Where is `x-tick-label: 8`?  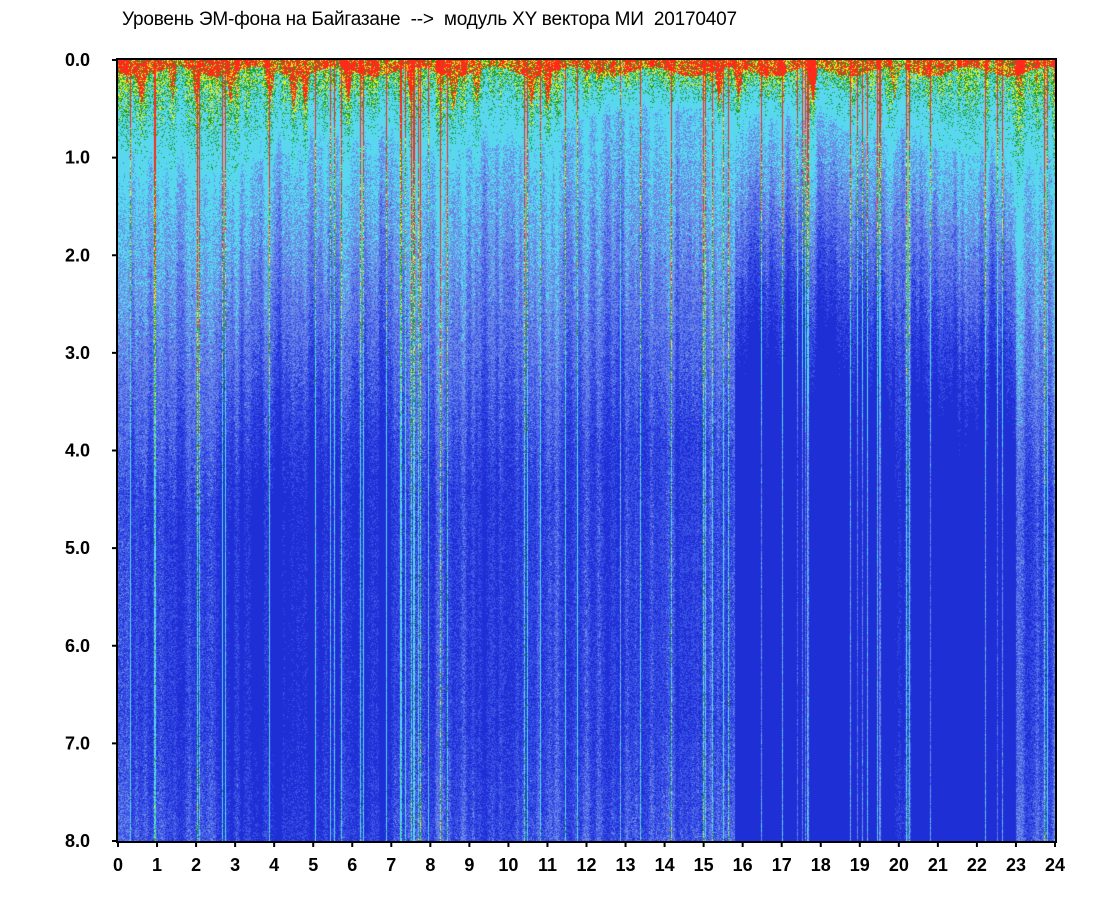 x-tick-label: 8 is located at coordinates (430, 865).